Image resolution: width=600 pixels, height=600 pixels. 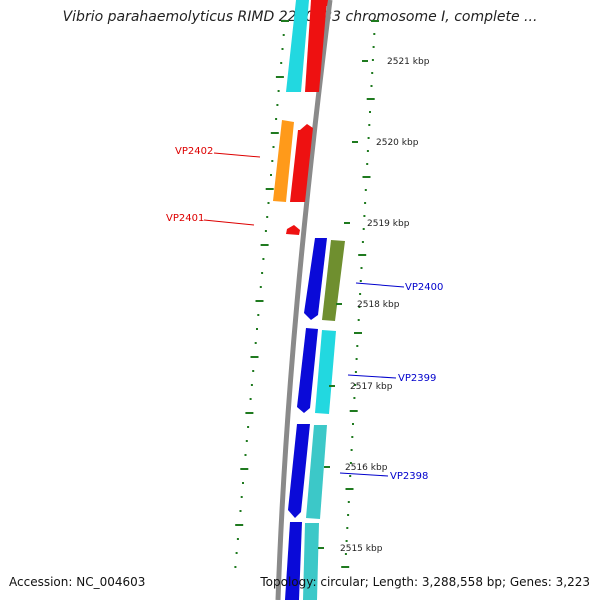 I want to click on gene-label-vp2399: VP2399, so click(x=417, y=378).